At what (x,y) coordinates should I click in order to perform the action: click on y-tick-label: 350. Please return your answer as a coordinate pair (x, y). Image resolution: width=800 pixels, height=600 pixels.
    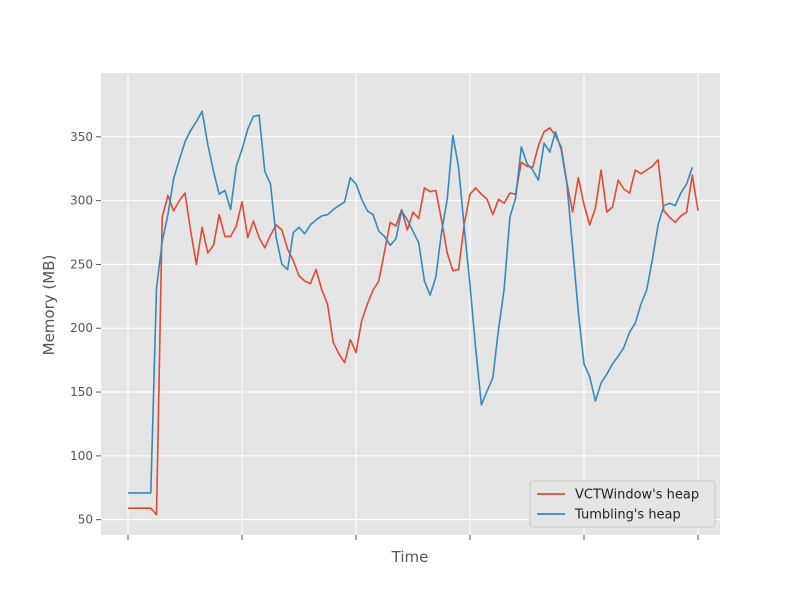
    Looking at the image, I should click on (81, 137).